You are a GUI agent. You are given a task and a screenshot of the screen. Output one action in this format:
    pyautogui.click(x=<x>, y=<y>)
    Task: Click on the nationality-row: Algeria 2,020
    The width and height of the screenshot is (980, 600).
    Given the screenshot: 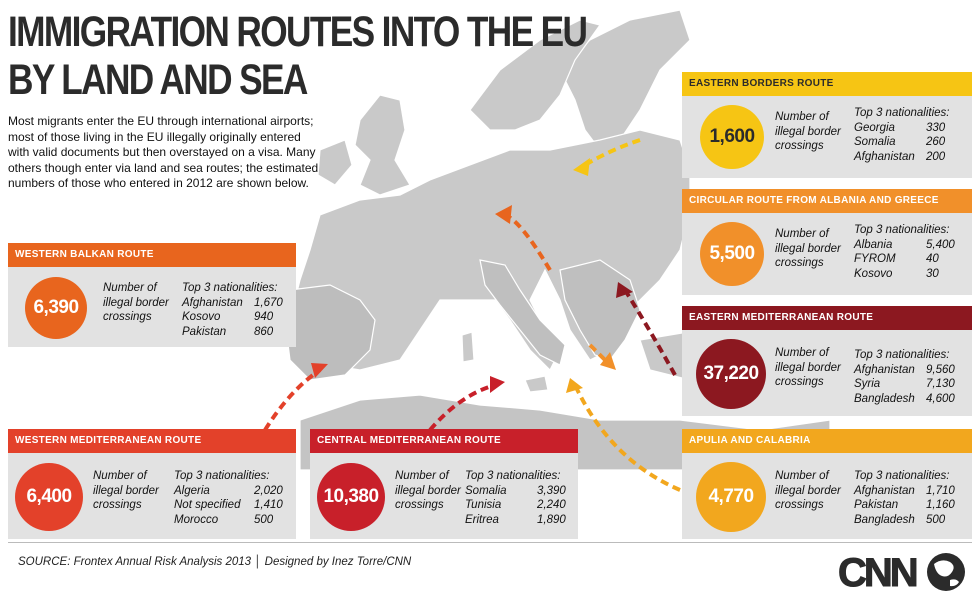 What is the action you would take?
    pyautogui.click(x=228, y=491)
    